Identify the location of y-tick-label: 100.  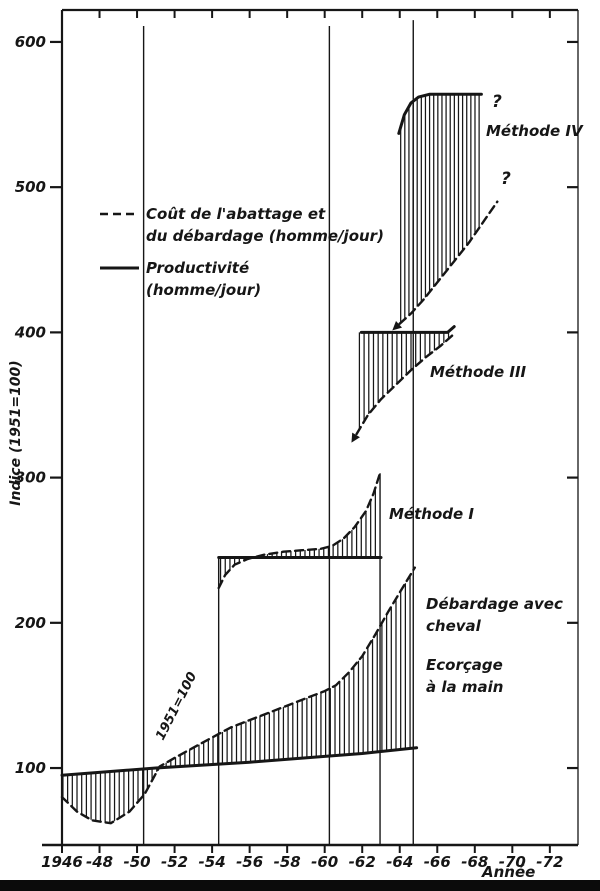
(30, 768).